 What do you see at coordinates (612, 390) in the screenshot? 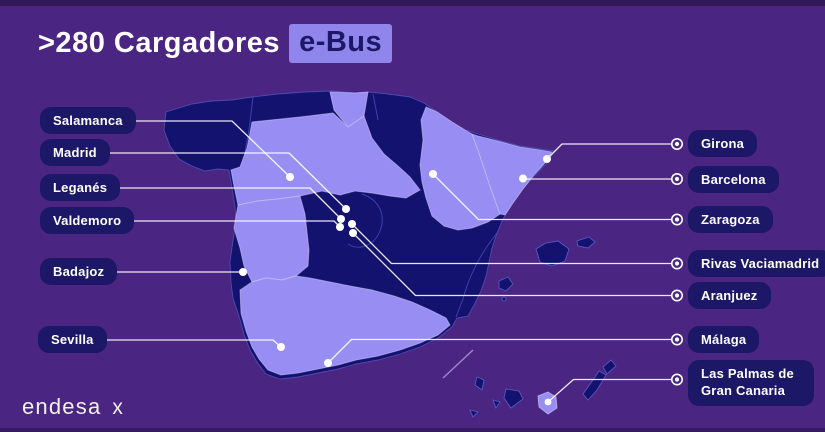
I see `connector-las-palmas` at bounding box center [612, 390].